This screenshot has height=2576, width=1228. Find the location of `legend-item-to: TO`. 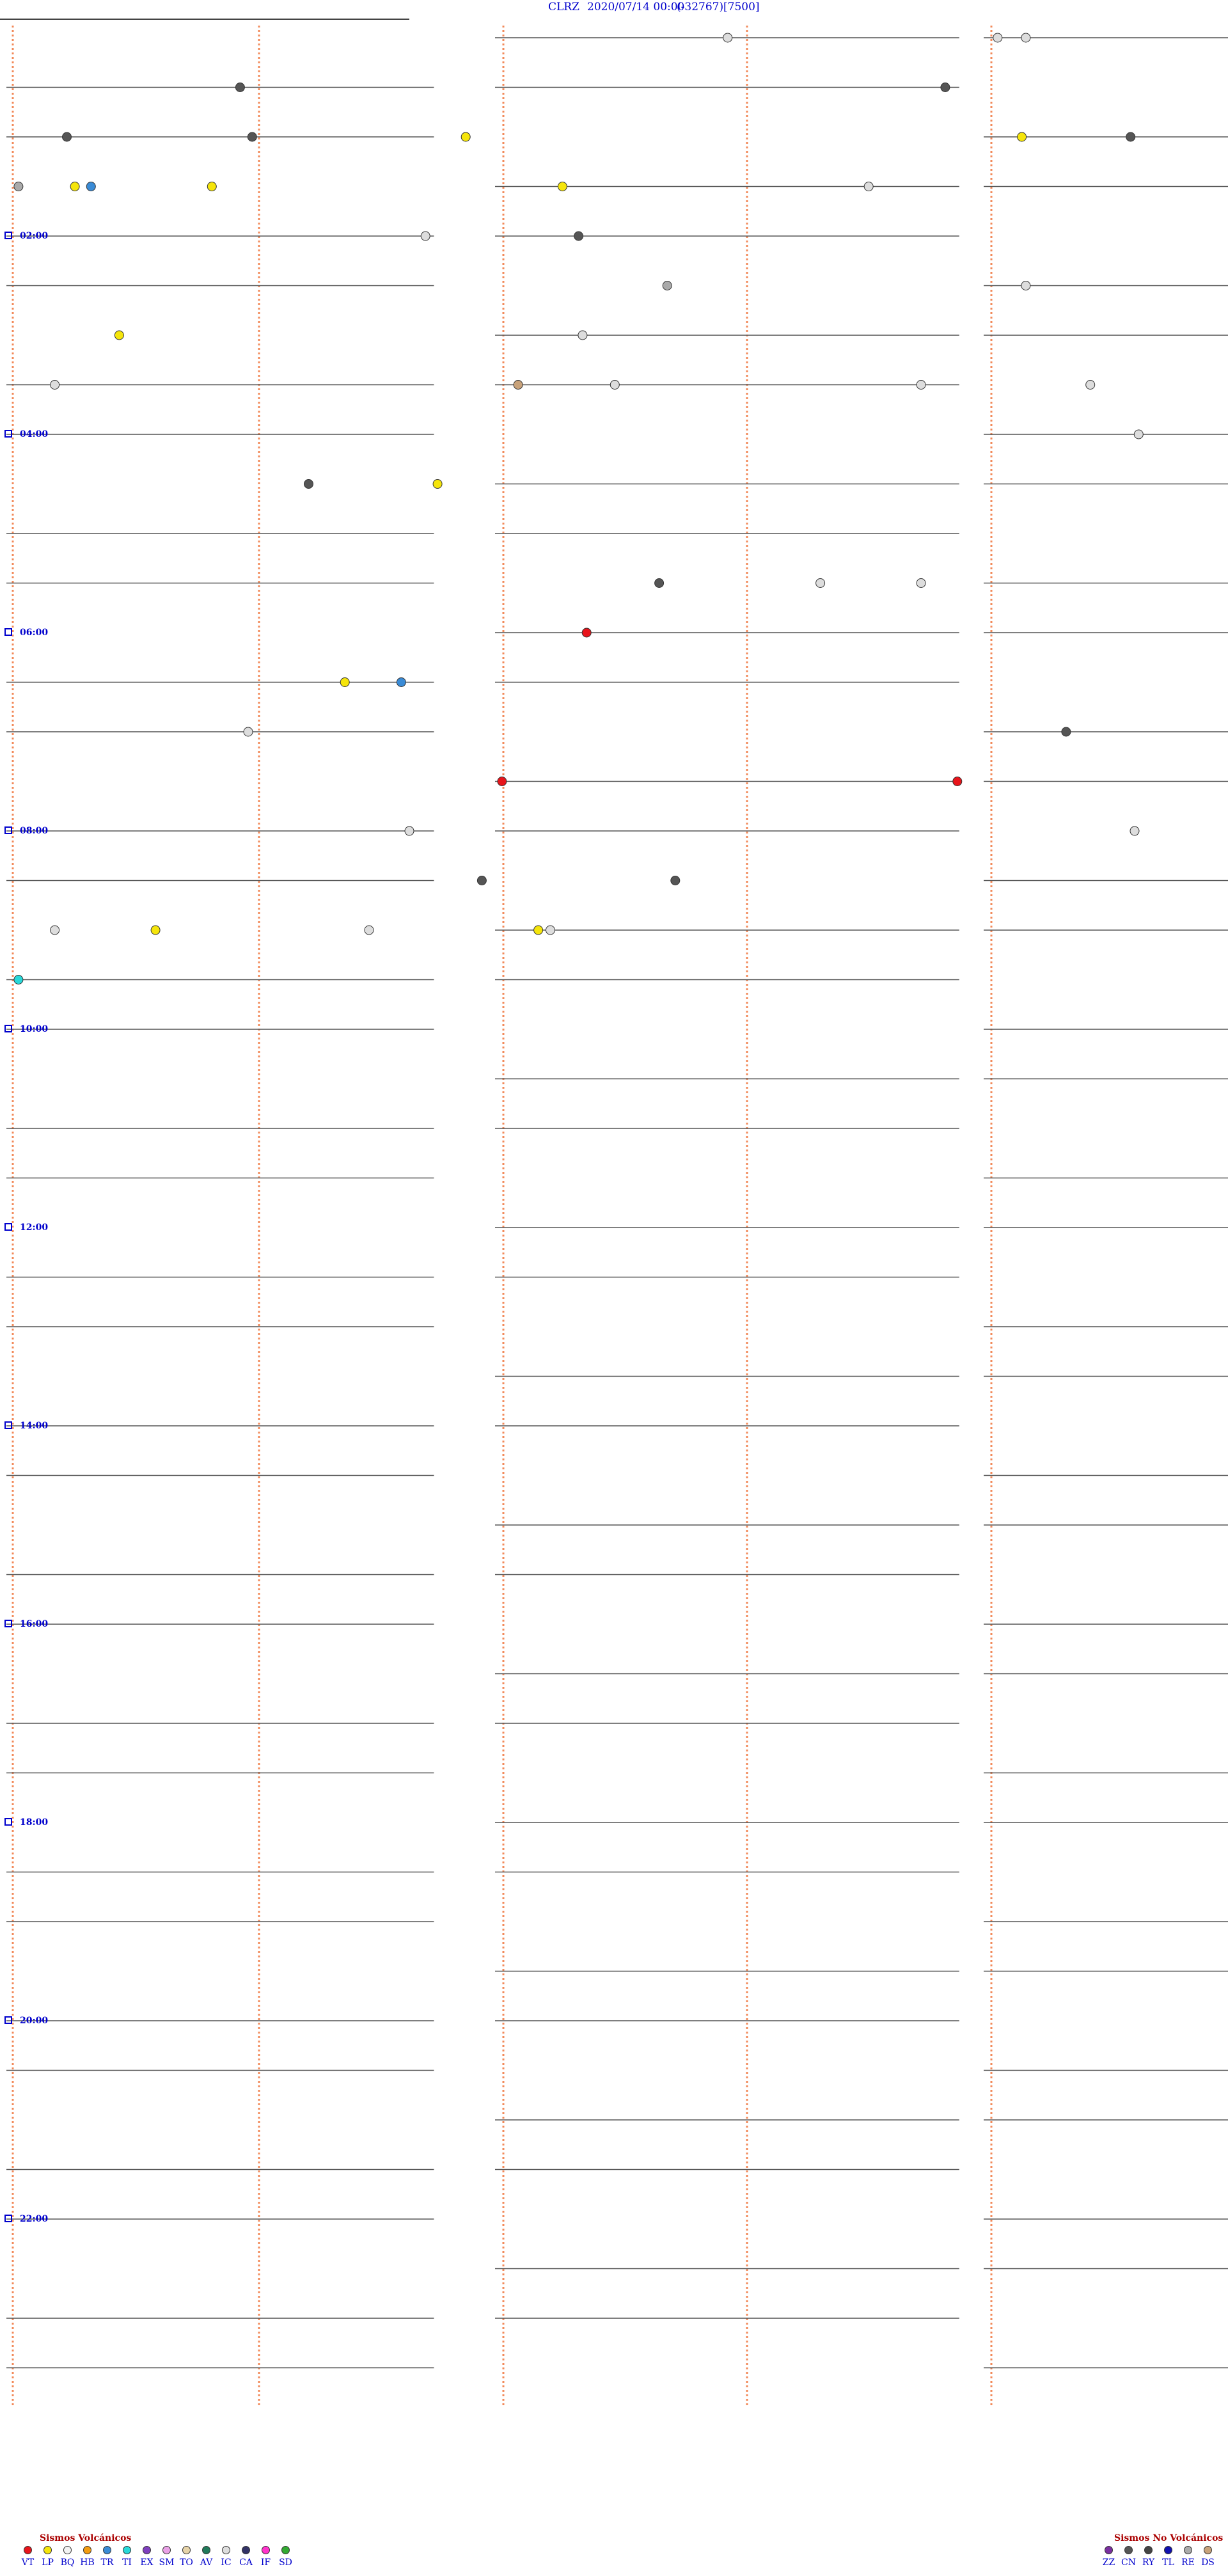

legend-item-to: TO is located at coordinates (186, 2557).